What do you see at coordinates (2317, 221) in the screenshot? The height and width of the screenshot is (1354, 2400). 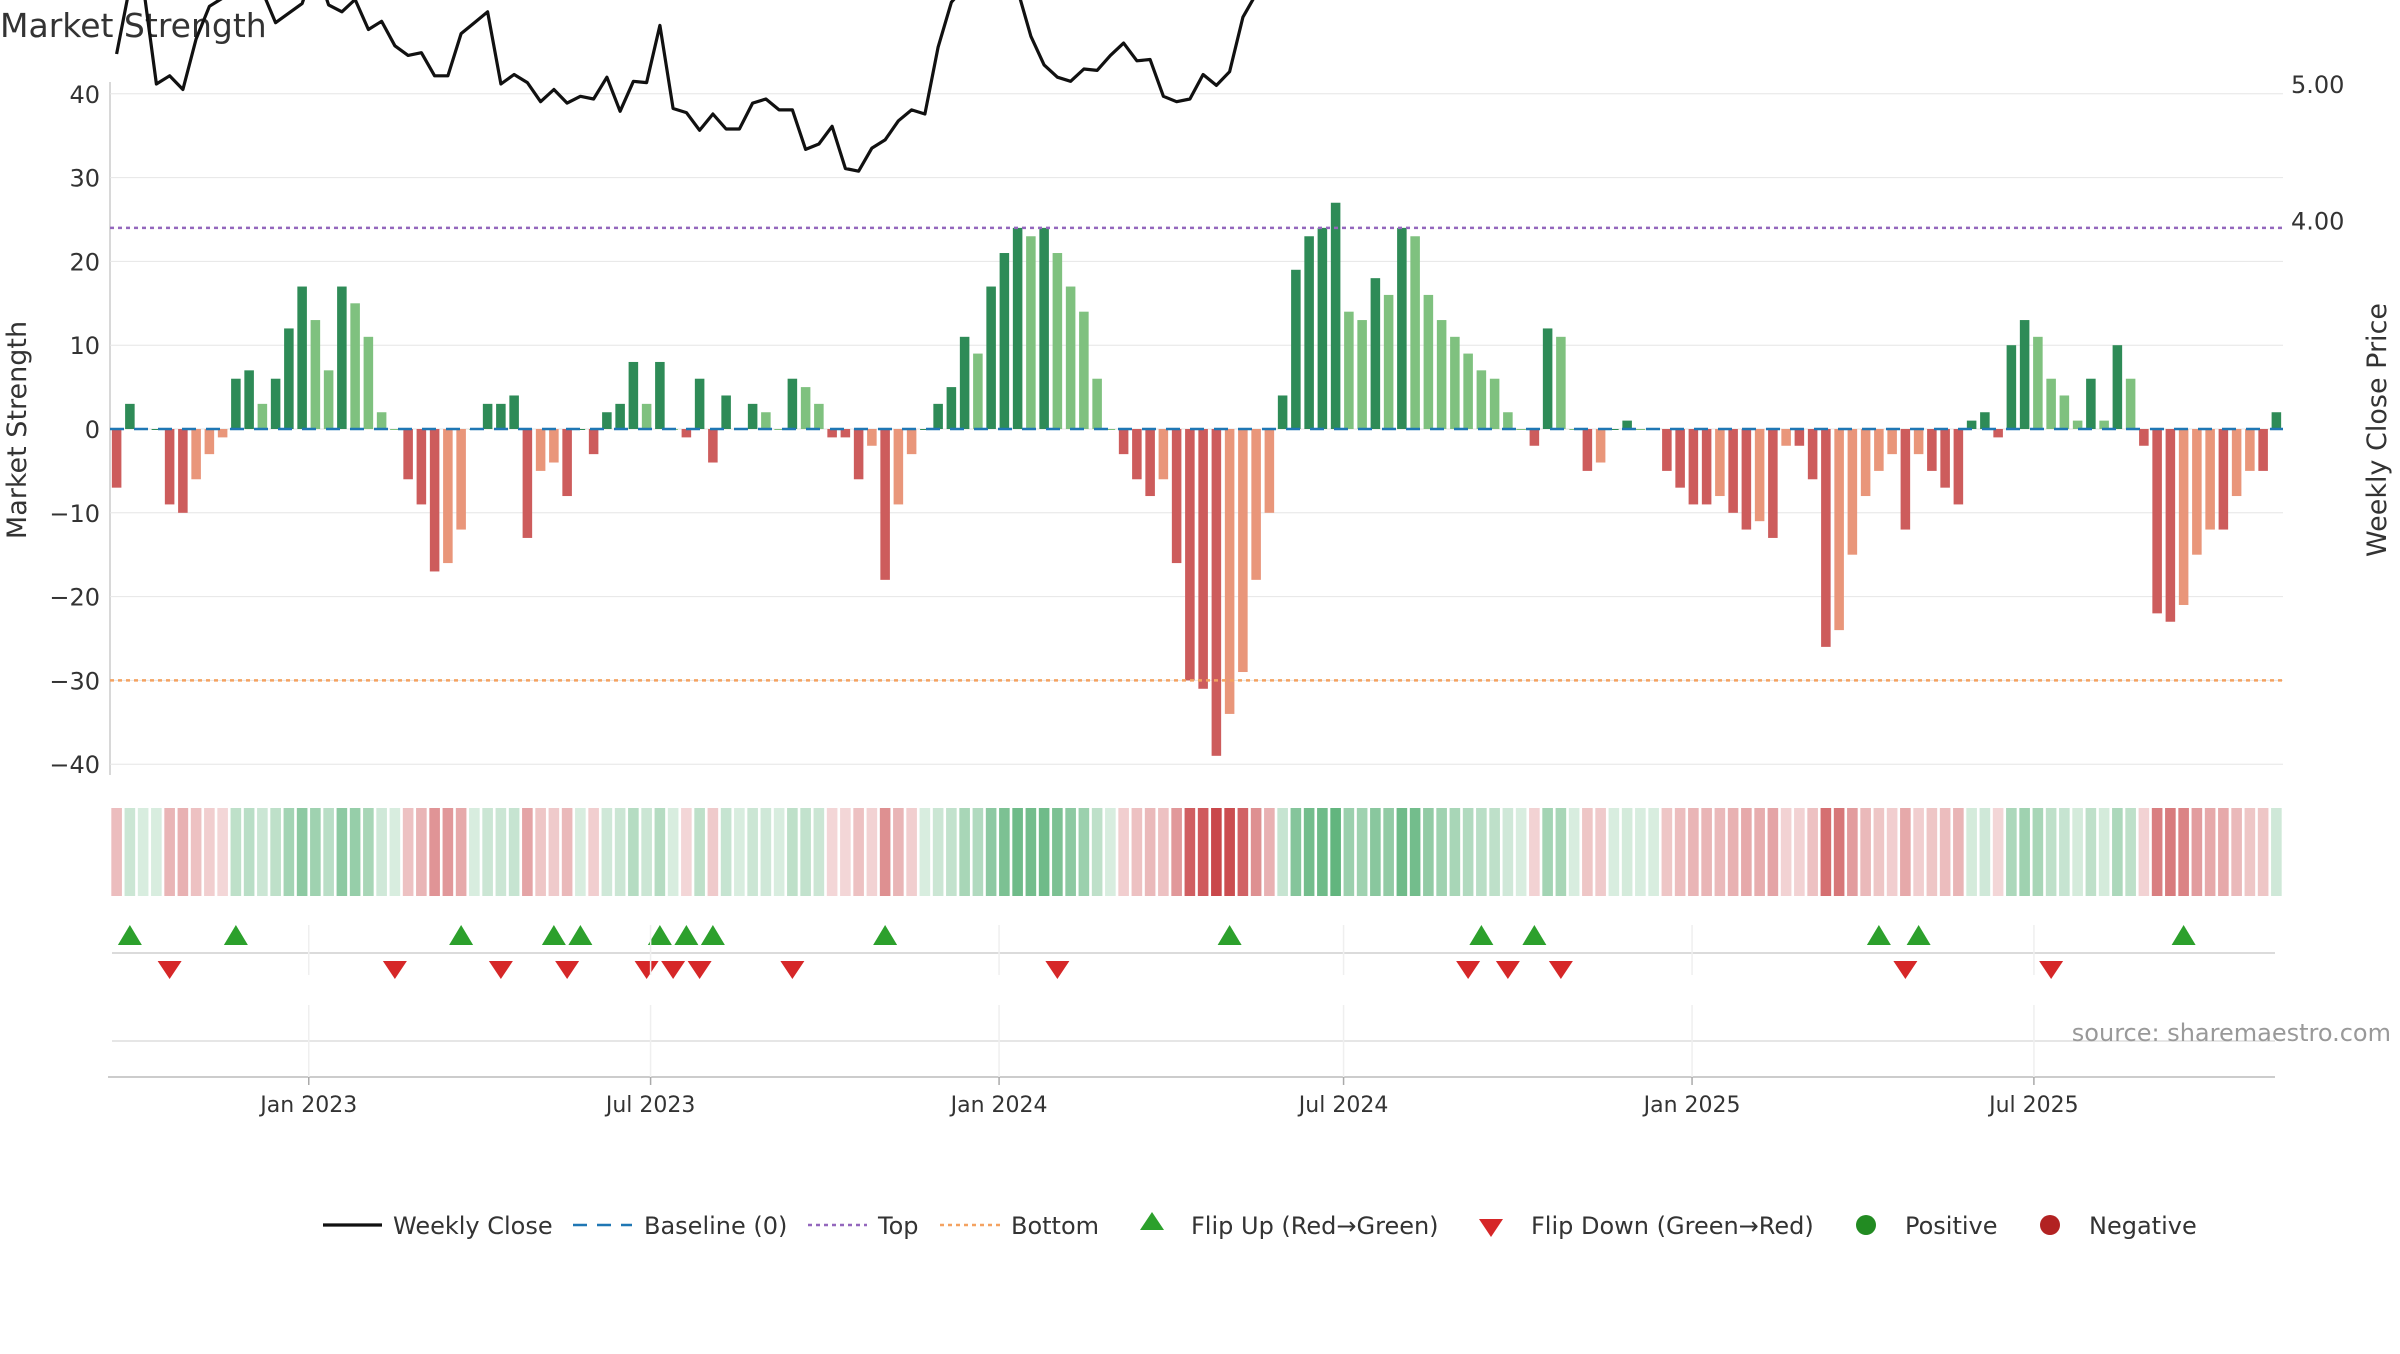 I see `y-tick-right-label: 4.00` at bounding box center [2317, 221].